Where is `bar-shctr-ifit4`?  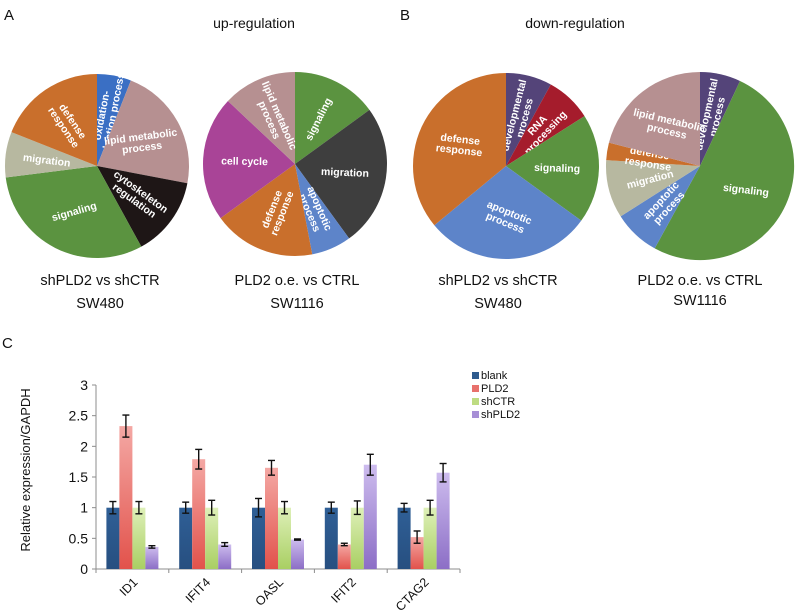
bar-shctr-ifit4 is located at coordinates (212, 538).